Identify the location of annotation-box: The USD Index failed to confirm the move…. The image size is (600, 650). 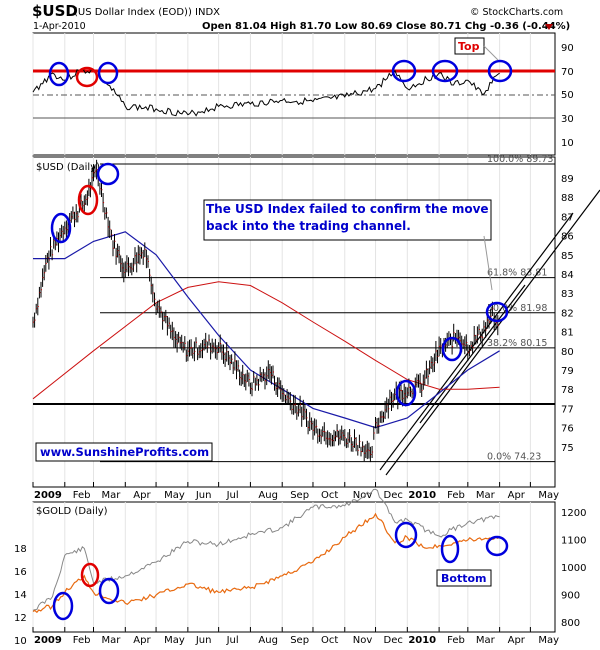
(348, 245).